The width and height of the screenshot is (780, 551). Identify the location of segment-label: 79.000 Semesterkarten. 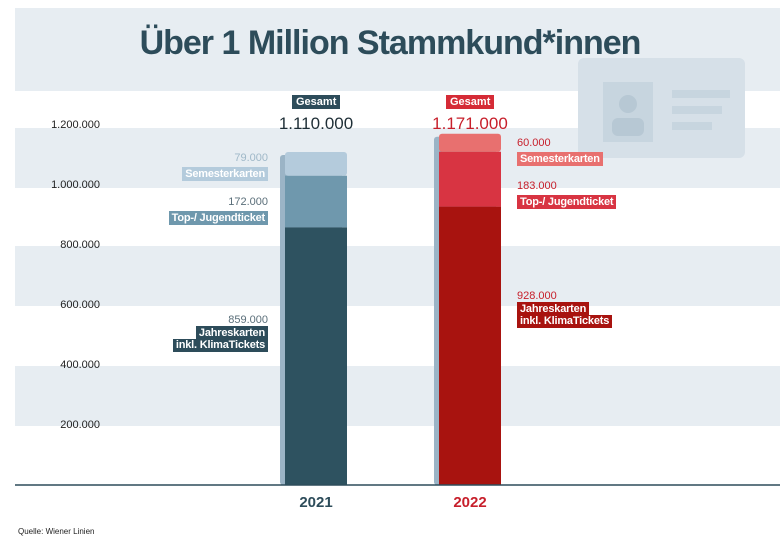
(225, 167).